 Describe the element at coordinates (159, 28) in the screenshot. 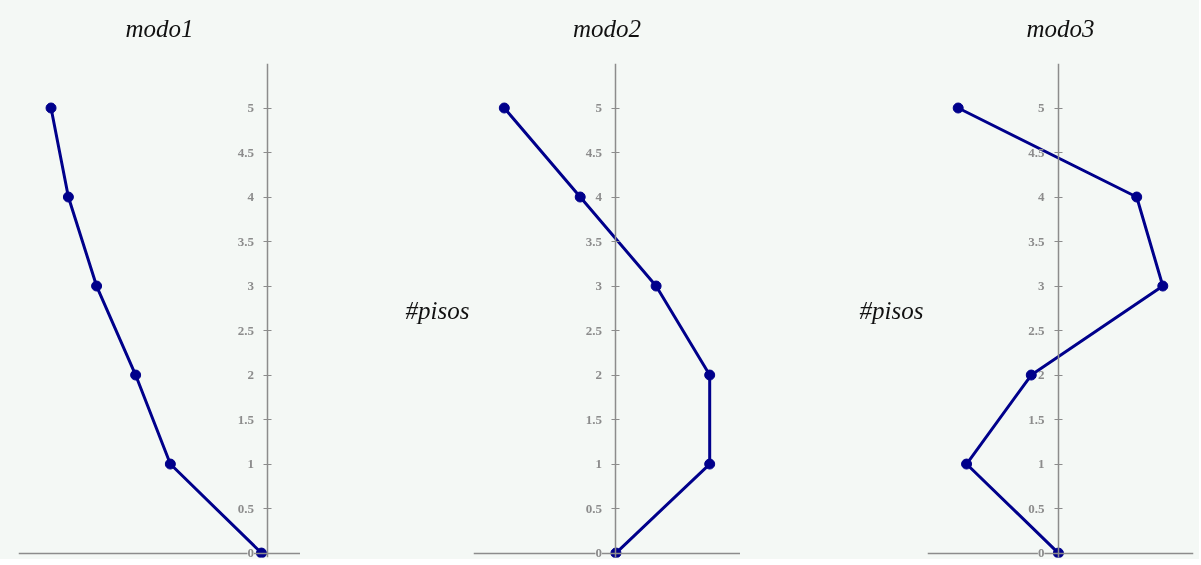

I see `x-axis-title: modo1` at that location.